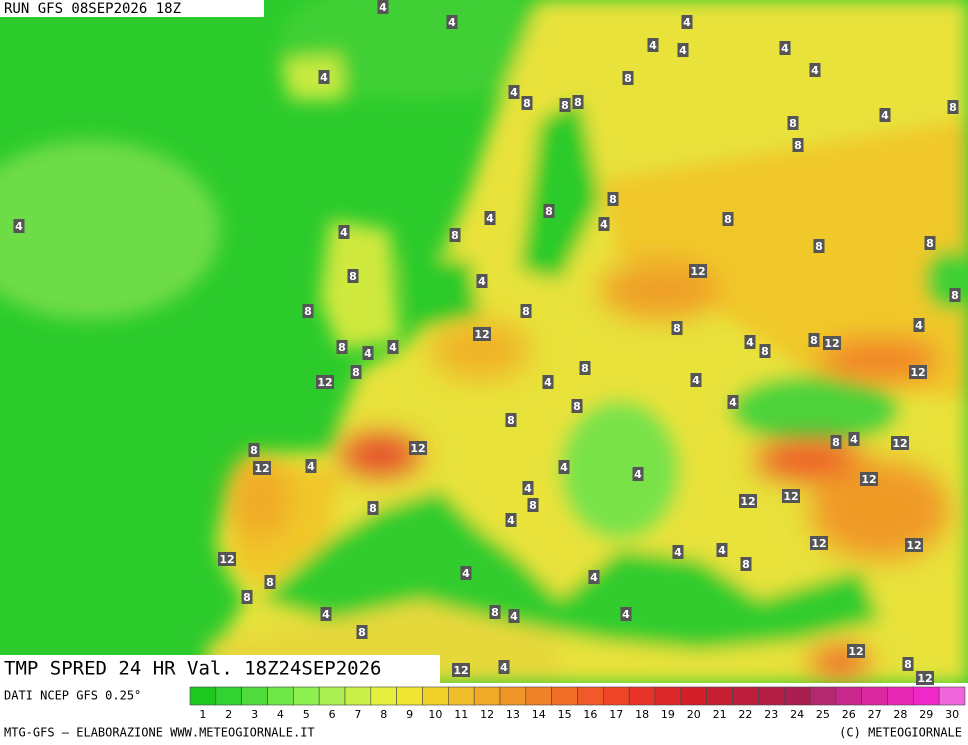 Image resolution: width=968 pixels, height=745 pixels. Describe the element at coordinates (616, 714) in the screenshot. I see `legend-label: 17` at that location.